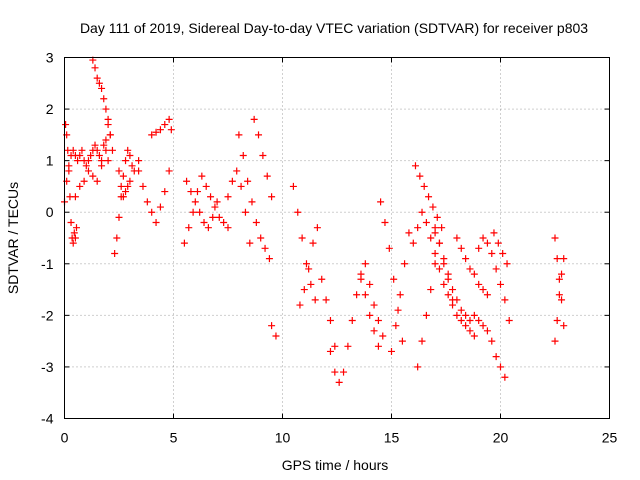 The image size is (640, 480). I want to click on series-arc-ae, so click(559, 282).